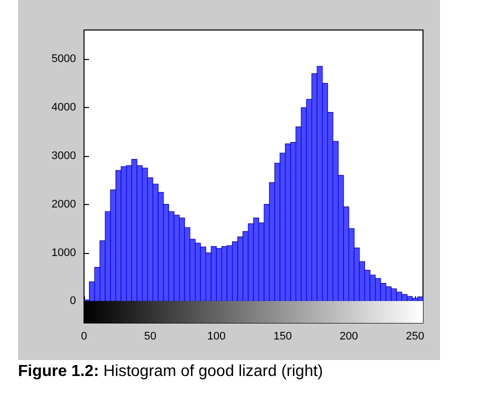 This screenshot has width=482, height=418. What do you see at coordinates (349, 336) in the screenshot?
I see `x-tick-label: 200` at bounding box center [349, 336].